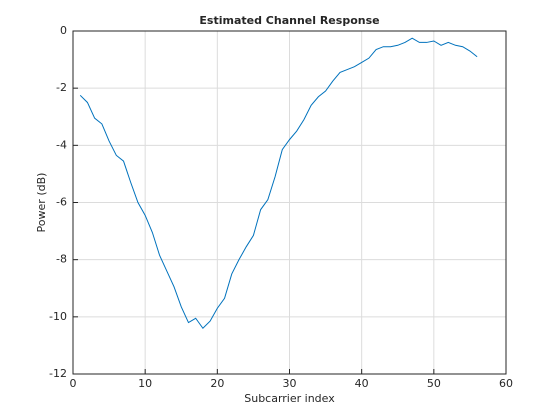  I want to click on y-tick-label: 0, so click(63, 30).